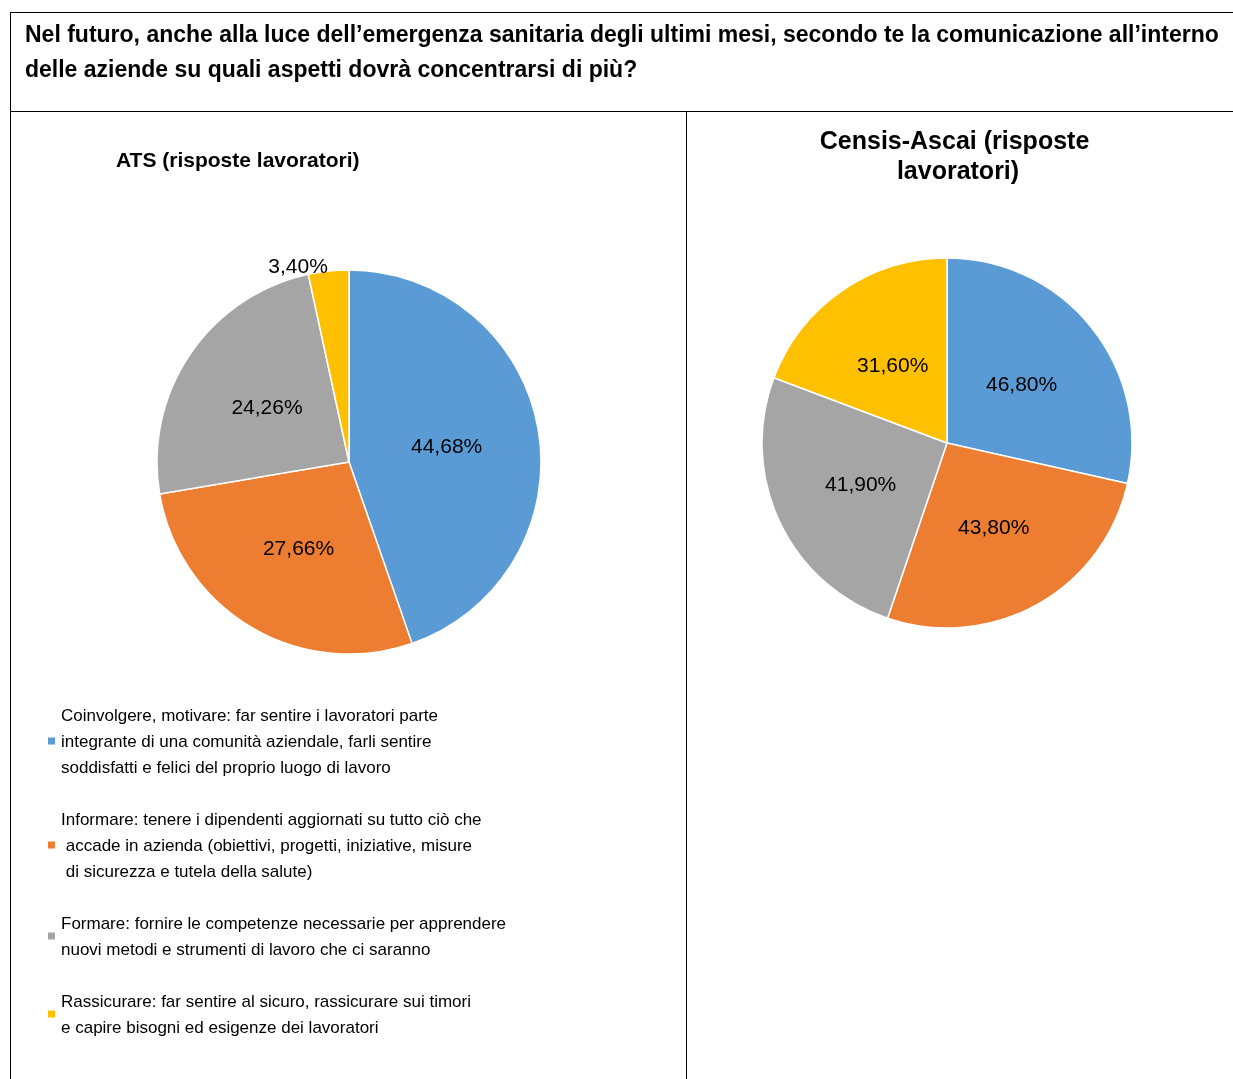  I want to click on legend-label: Informare: tenere i dipendenti aggiornati su tutto ciò che accade in azienda (obiettivi, progetti, iniziative, misure di sicurezza e tutela della salute), so click(271, 845).